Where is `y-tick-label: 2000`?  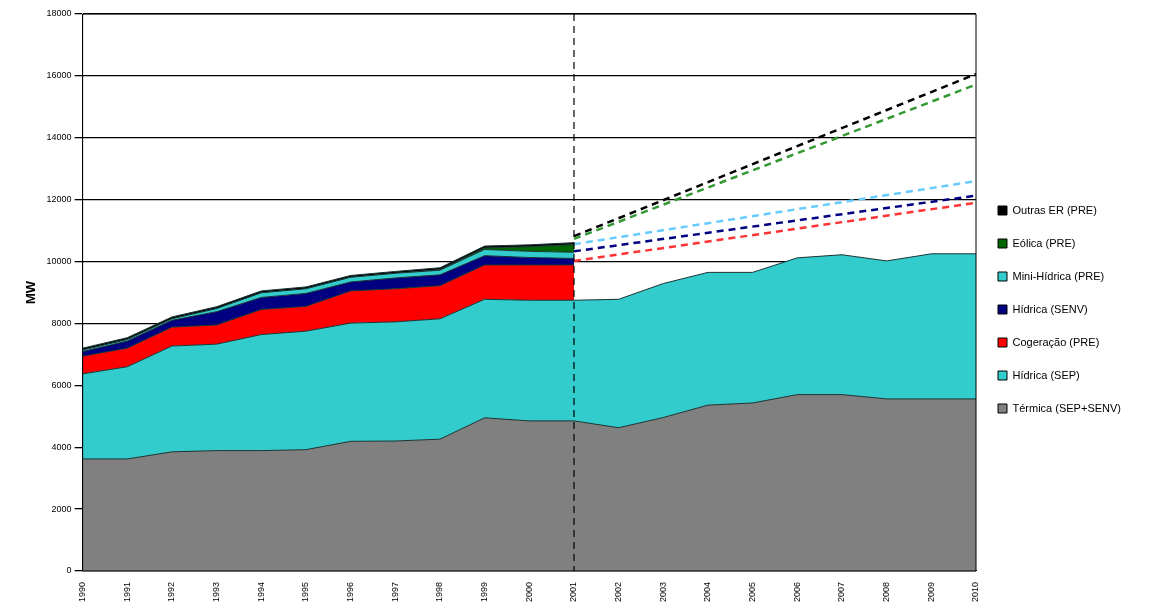
y-tick-label: 2000 is located at coordinates (61, 508).